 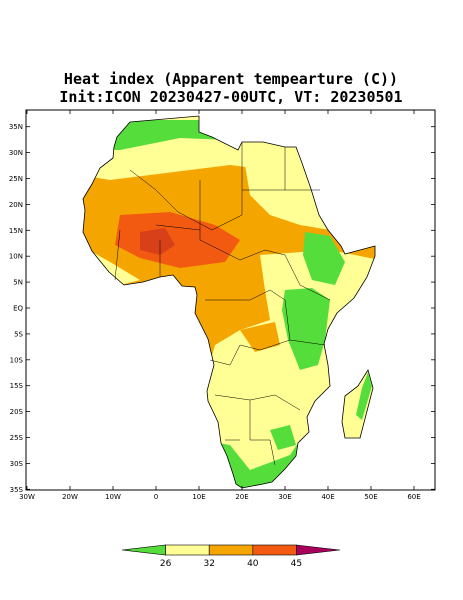 I want to click on lat-tick-label: 15S, so click(x=17, y=386).